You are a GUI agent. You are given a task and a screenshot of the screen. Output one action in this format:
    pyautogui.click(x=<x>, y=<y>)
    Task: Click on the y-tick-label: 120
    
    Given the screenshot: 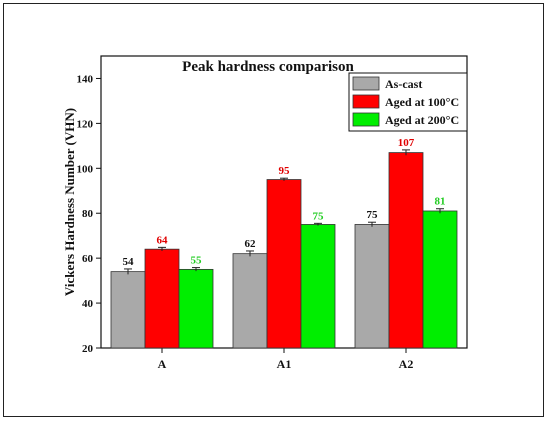 What is the action you would take?
    pyautogui.click(x=85, y=124)
    